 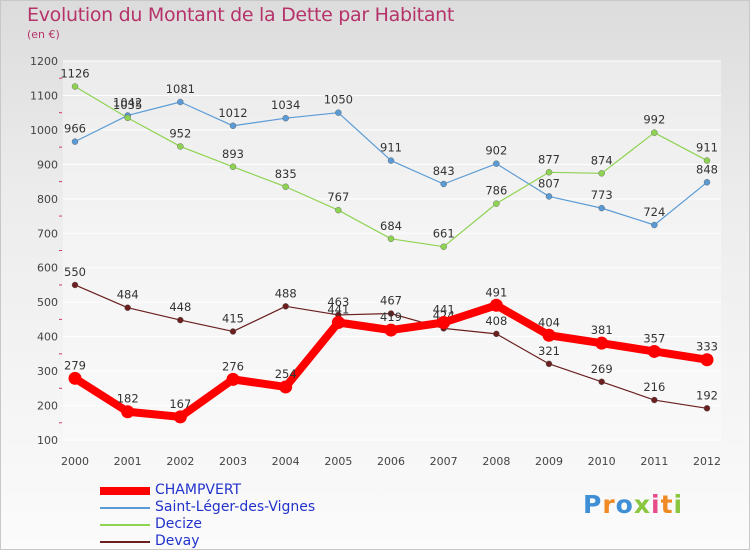 What do you see at coordinates (602, 369) in the screenshot?
I see `data-label: 269` at bounding box center [602, 369].